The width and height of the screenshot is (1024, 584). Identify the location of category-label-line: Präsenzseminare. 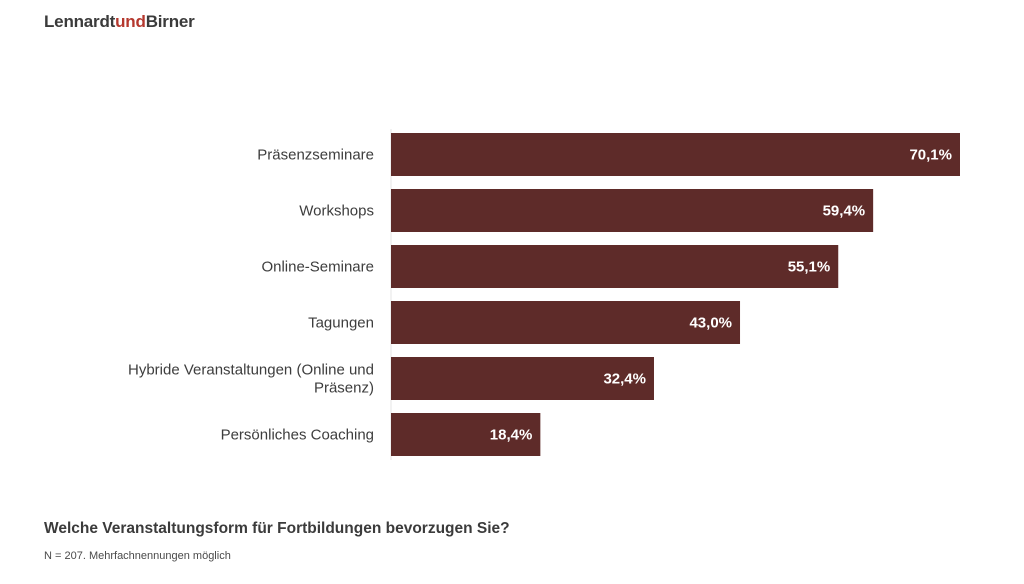
(315, 155).